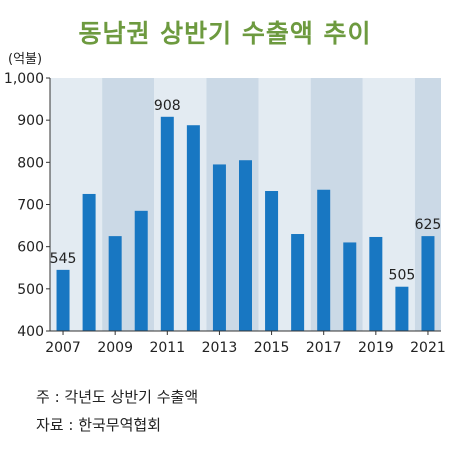 Image resolution: width=450 pixels, height=450 pixels. What do you see at coordinates (245, 245) in the screenshot?
I see `bar-2014` at bounding box center [245, 245].